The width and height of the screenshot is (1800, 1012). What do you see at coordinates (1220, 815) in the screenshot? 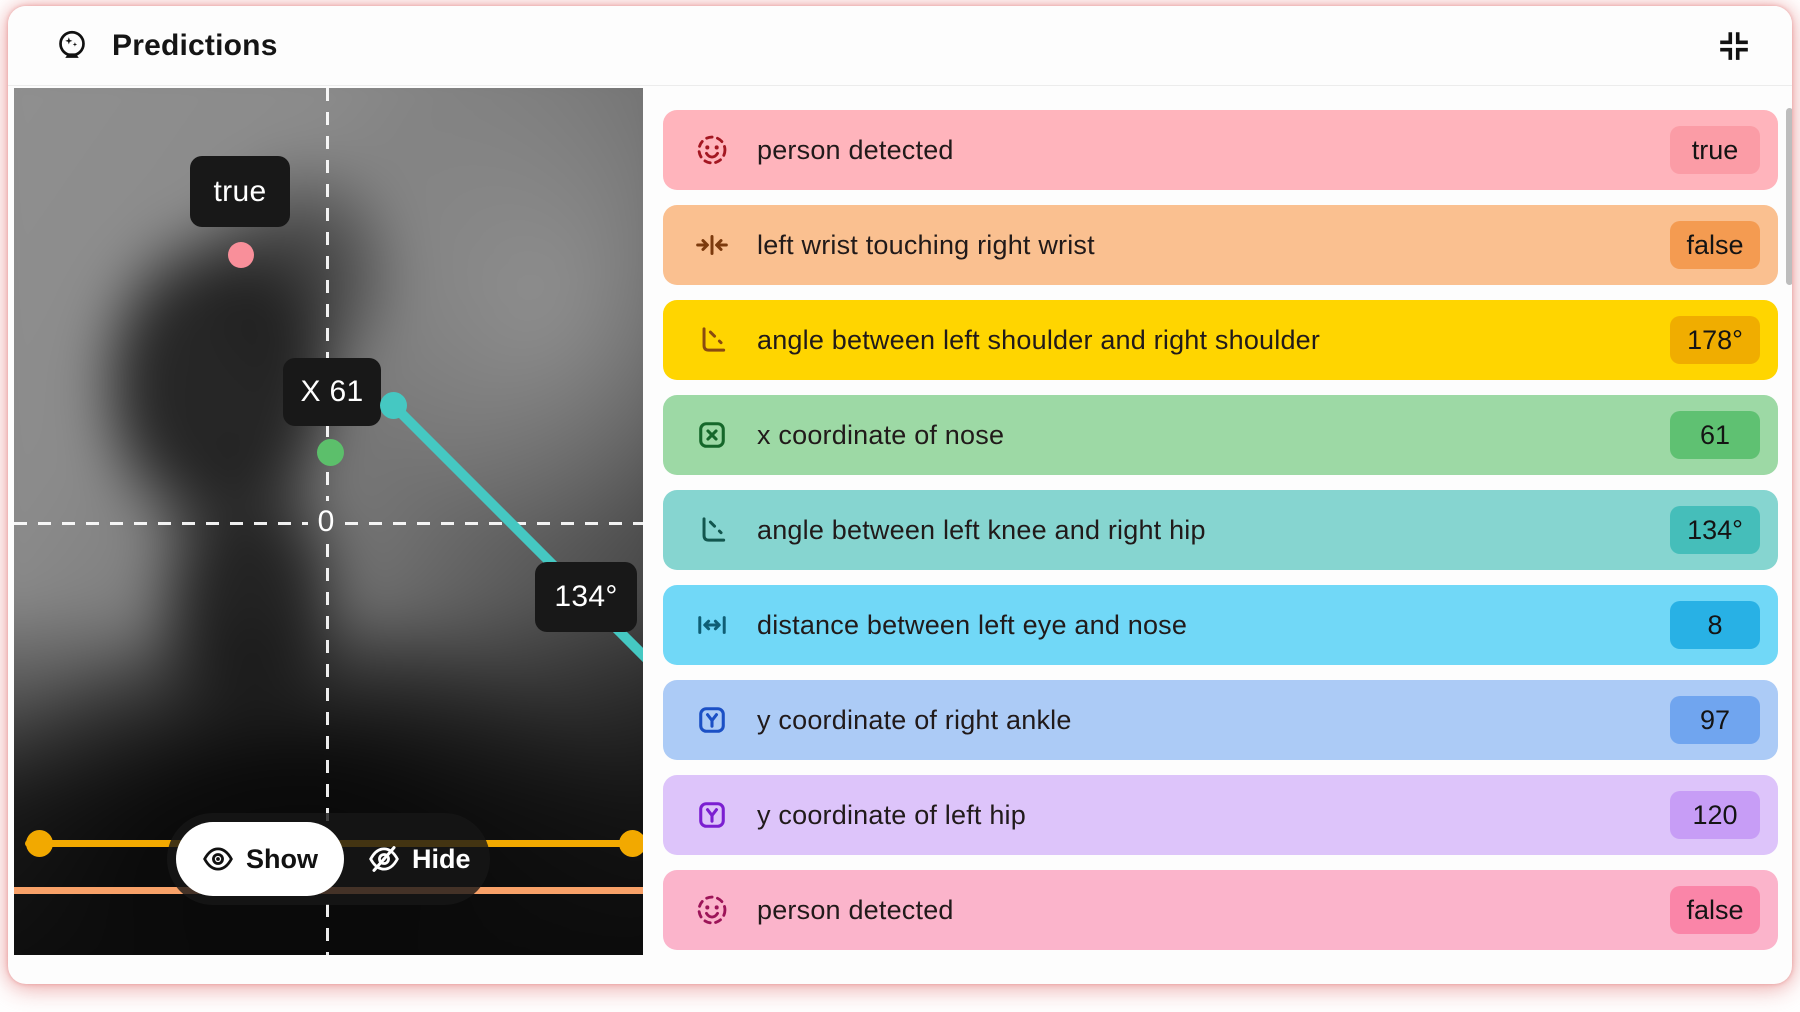
I see `prediction-row: y coordinate of left hip 120` at bounding box center [1220, 815].